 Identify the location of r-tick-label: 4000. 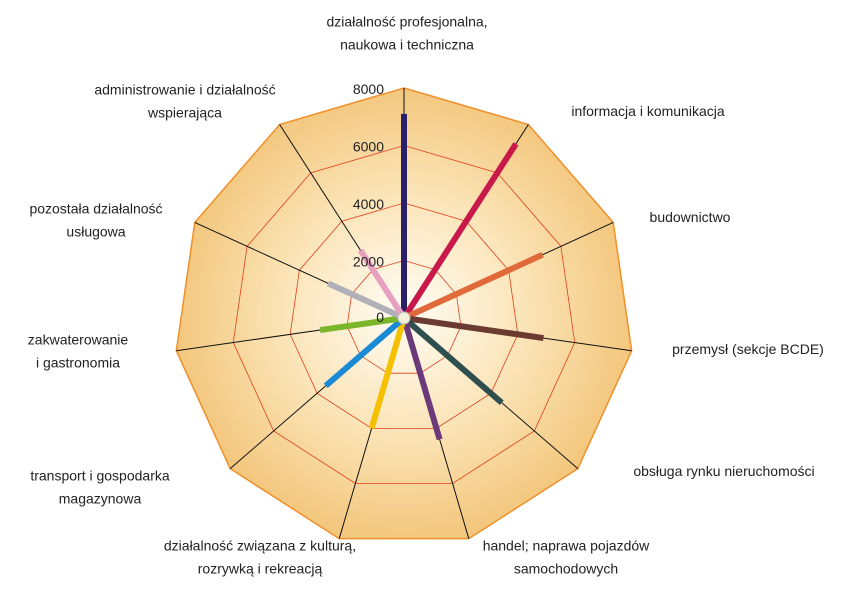
(368, 204).